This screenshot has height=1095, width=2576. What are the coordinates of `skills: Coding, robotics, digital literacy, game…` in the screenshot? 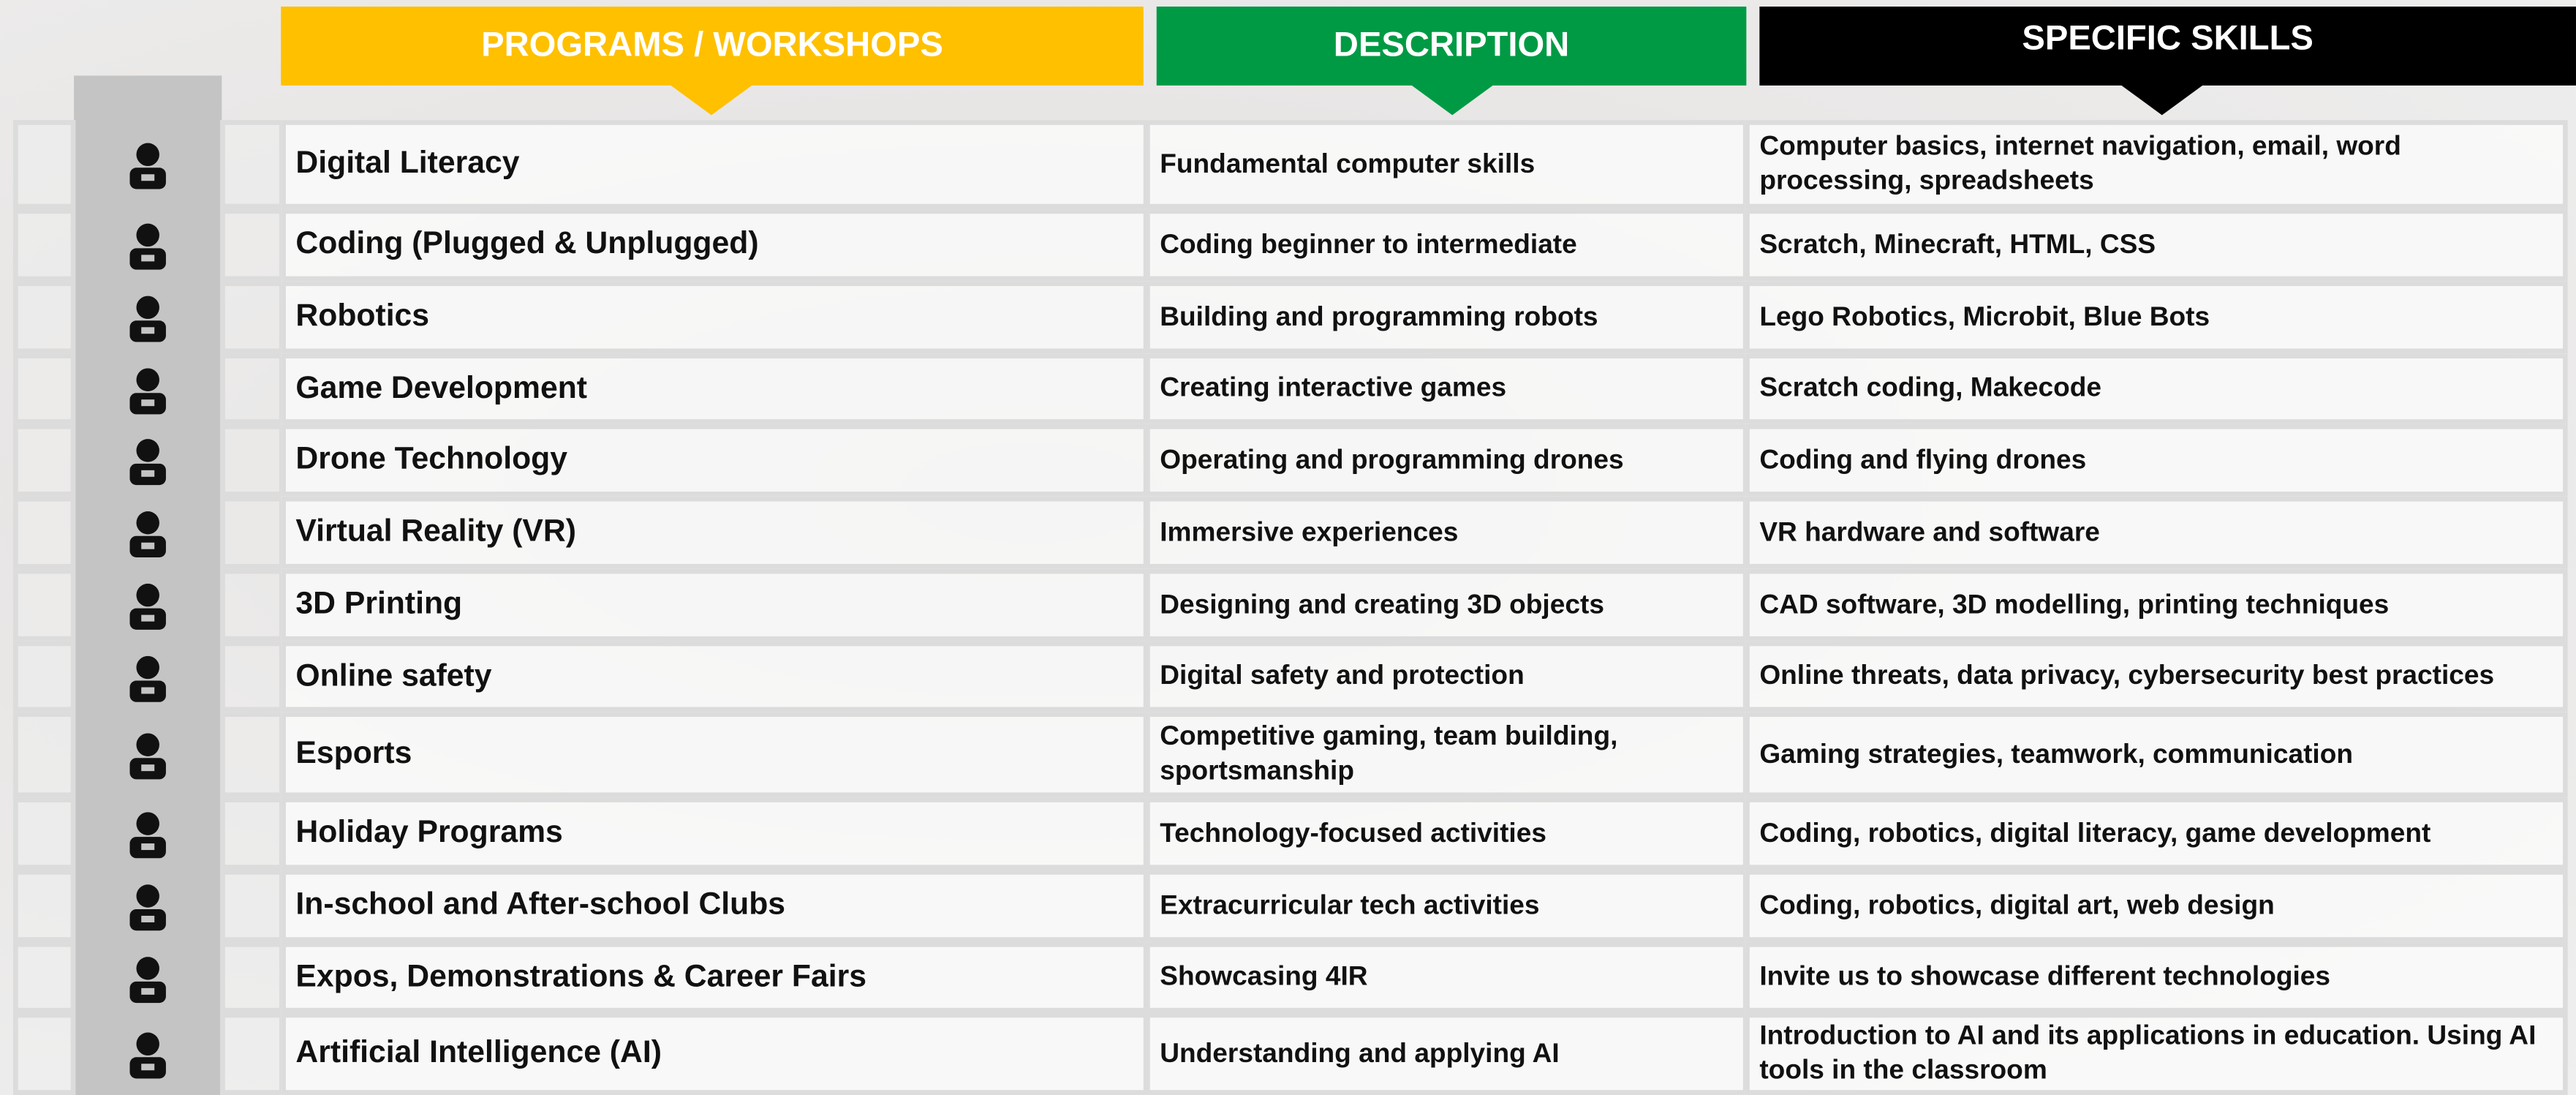 It's located at (2156, 833).